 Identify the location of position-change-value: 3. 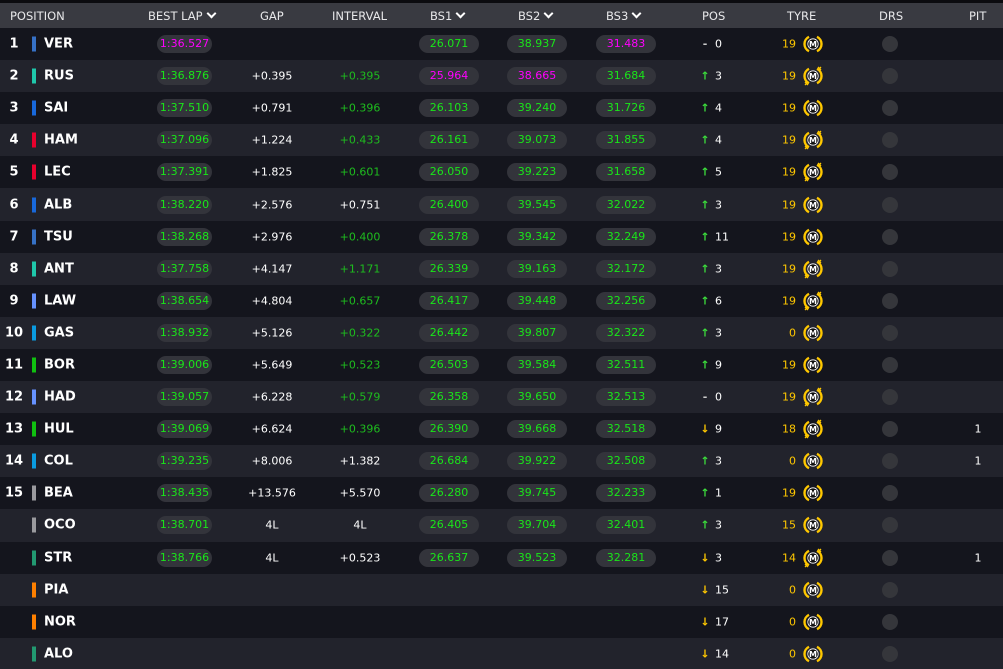
(718, 525).